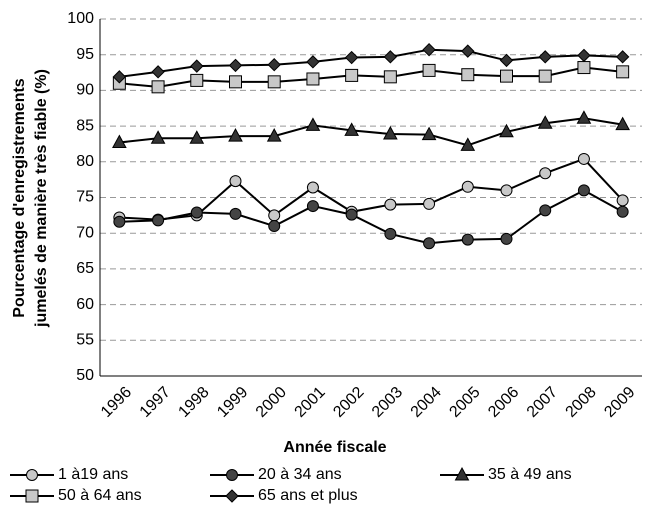 The image size is (653, 512). What do you see at coordinates (542, 402) in the screenshot?
I see `x-tick-label: 2007` at bounding box center [542, 402].